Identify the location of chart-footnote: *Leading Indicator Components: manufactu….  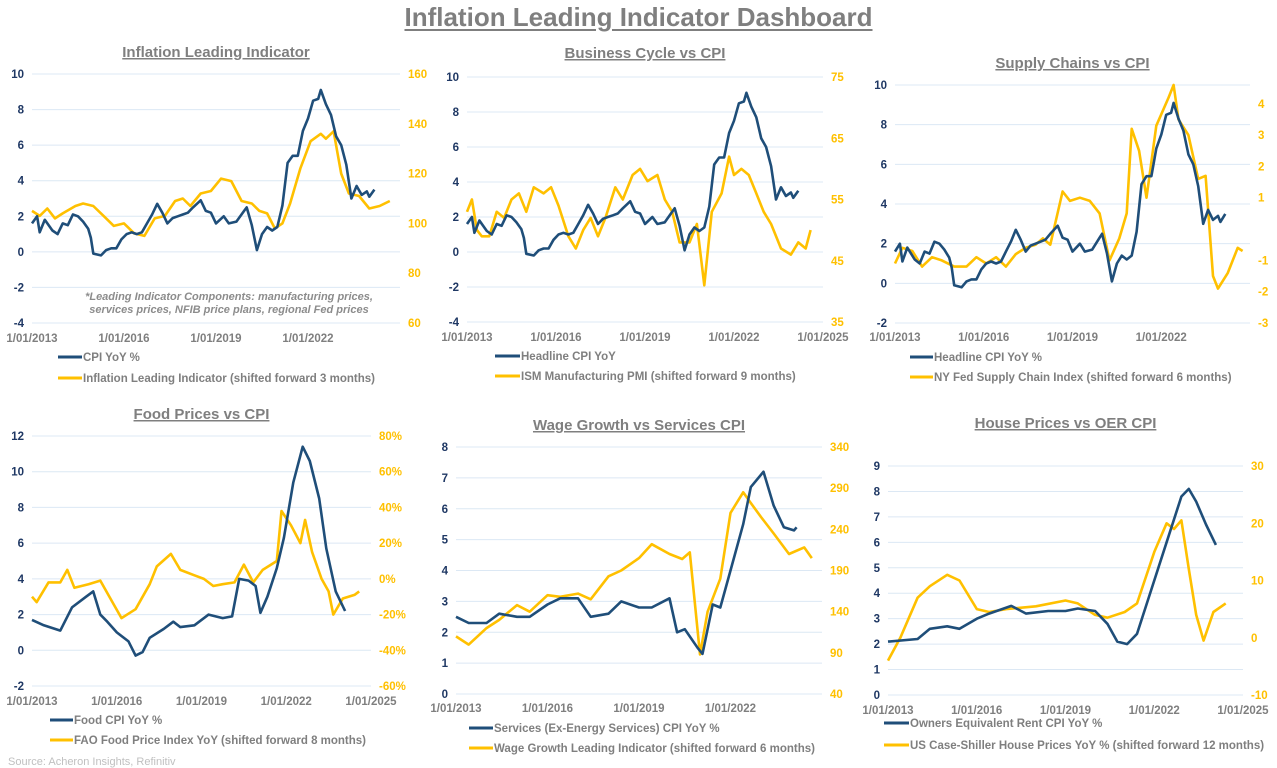
(229, 297).